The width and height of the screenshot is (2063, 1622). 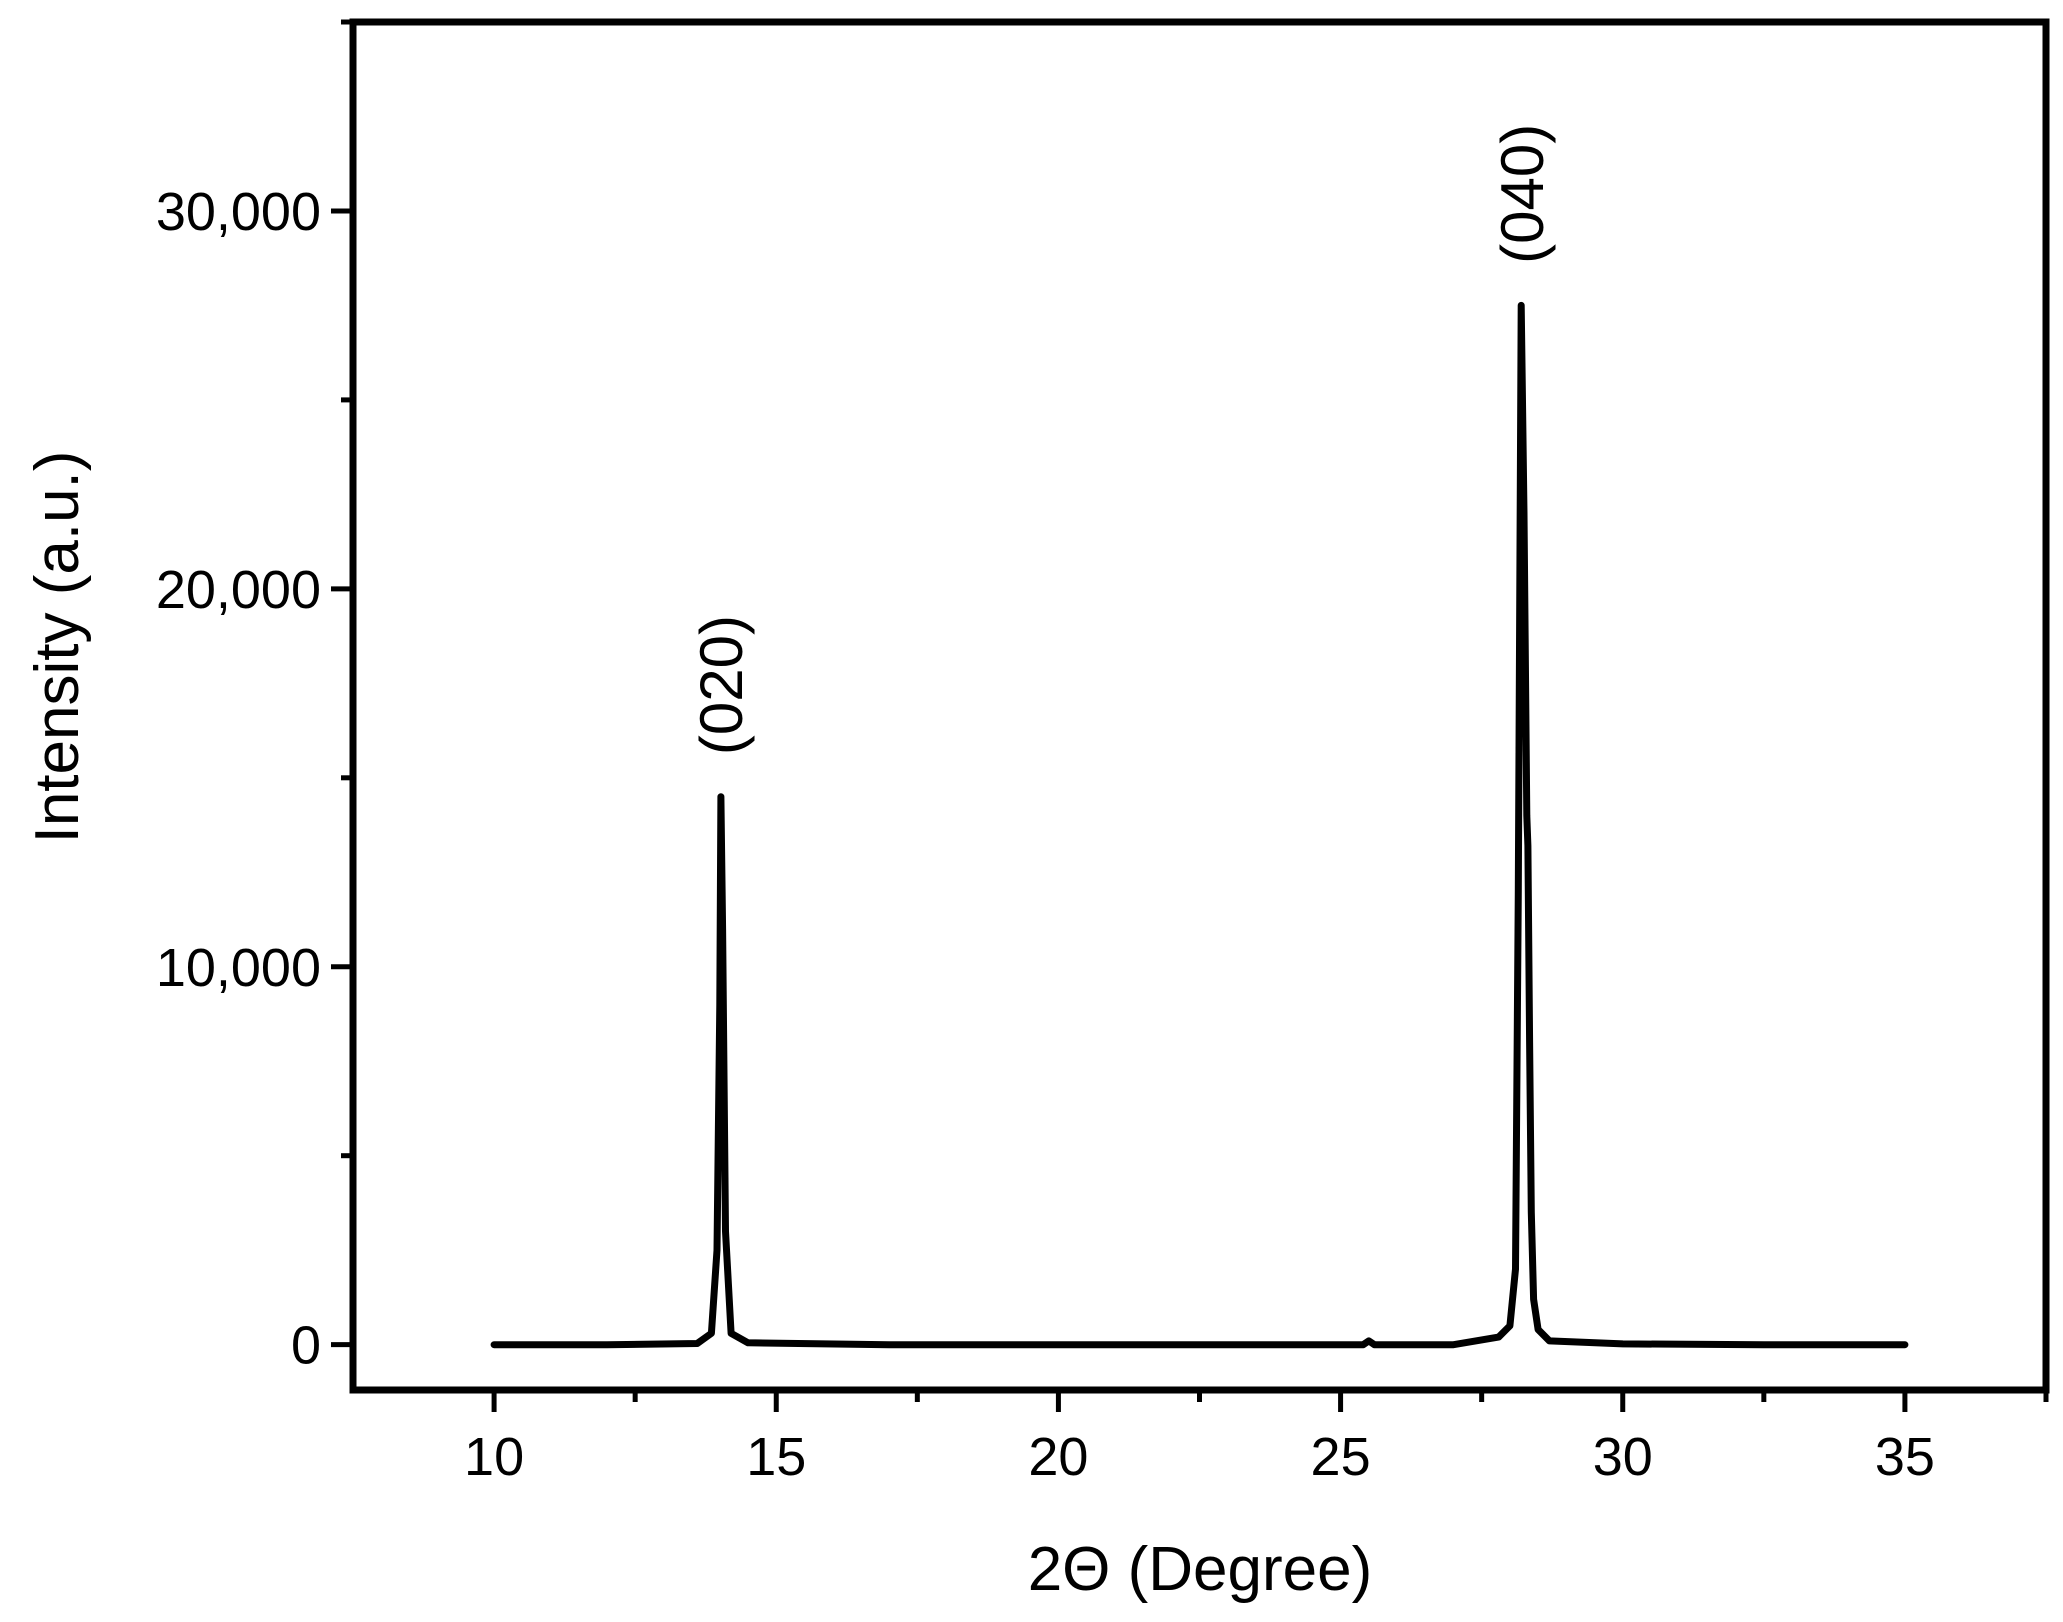 I want to click on peak-label: (040), so click(x=1522, y=194).